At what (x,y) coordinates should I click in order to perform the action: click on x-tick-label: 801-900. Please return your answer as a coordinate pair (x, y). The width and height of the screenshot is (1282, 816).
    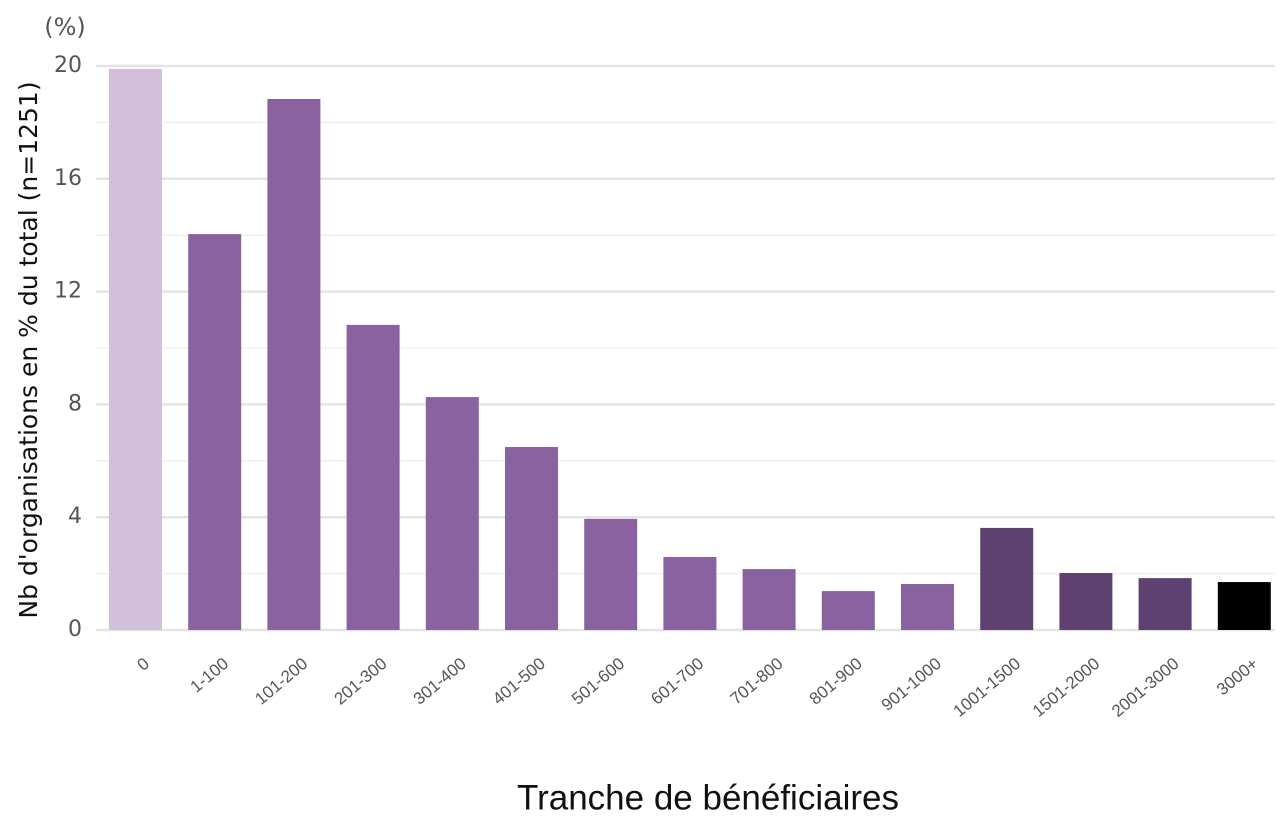
    Looking at the image, I should click on (836, 681).